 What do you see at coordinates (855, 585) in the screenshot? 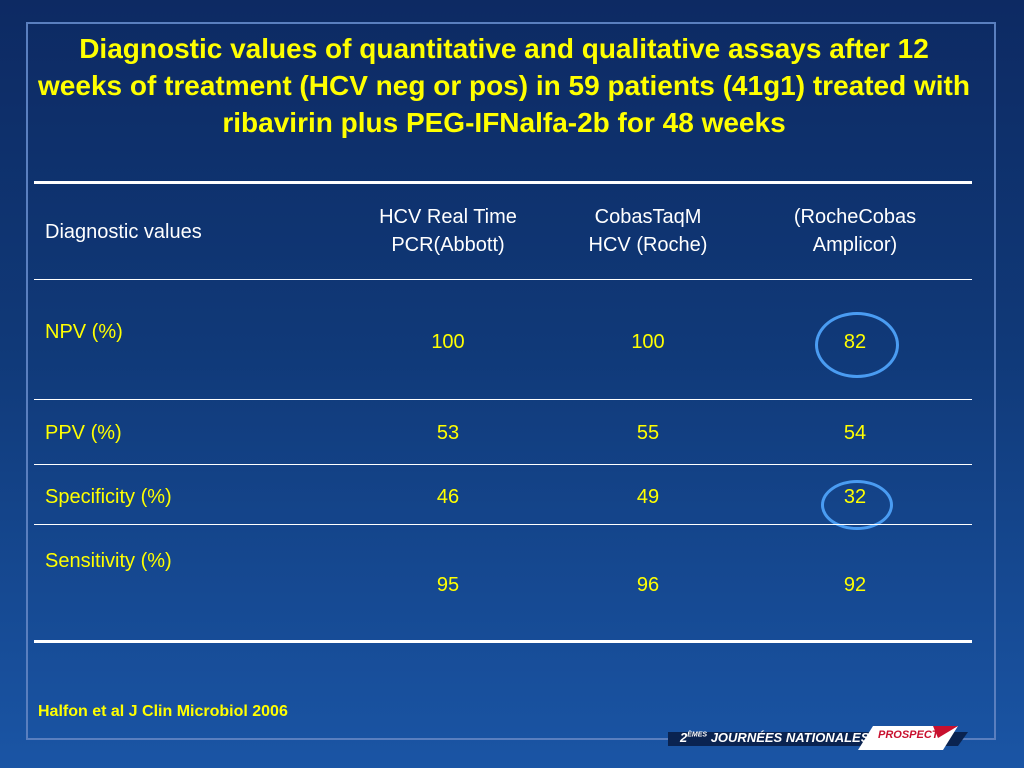
I see `cell-sensitivity-amplicor: 92` at bounding box center [855, 585].